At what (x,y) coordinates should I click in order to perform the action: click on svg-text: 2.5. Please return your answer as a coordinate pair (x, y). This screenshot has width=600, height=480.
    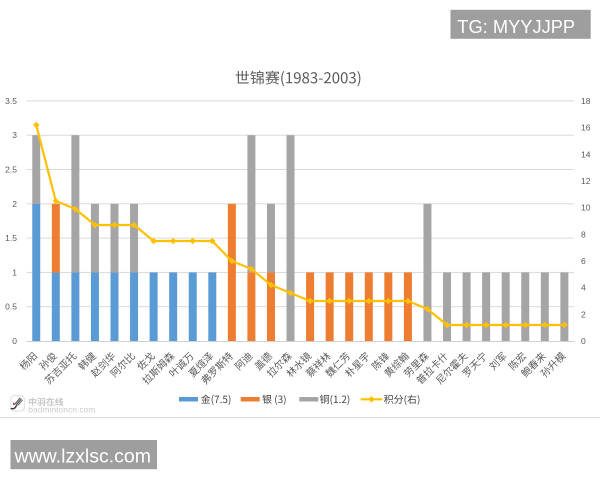
    Looking at the image, I should click on (11, 170).